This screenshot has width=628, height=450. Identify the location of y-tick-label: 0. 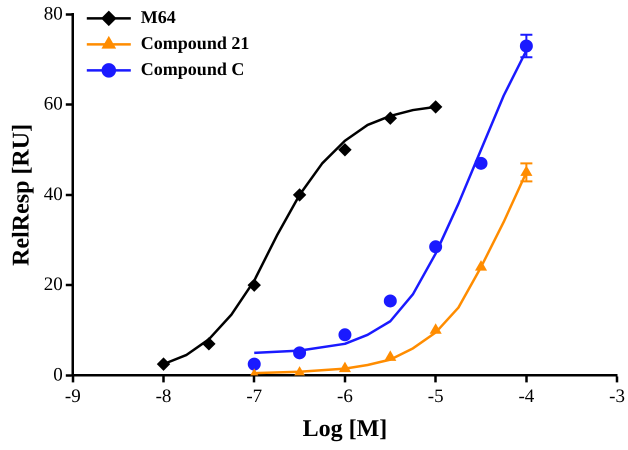
(58, 375).